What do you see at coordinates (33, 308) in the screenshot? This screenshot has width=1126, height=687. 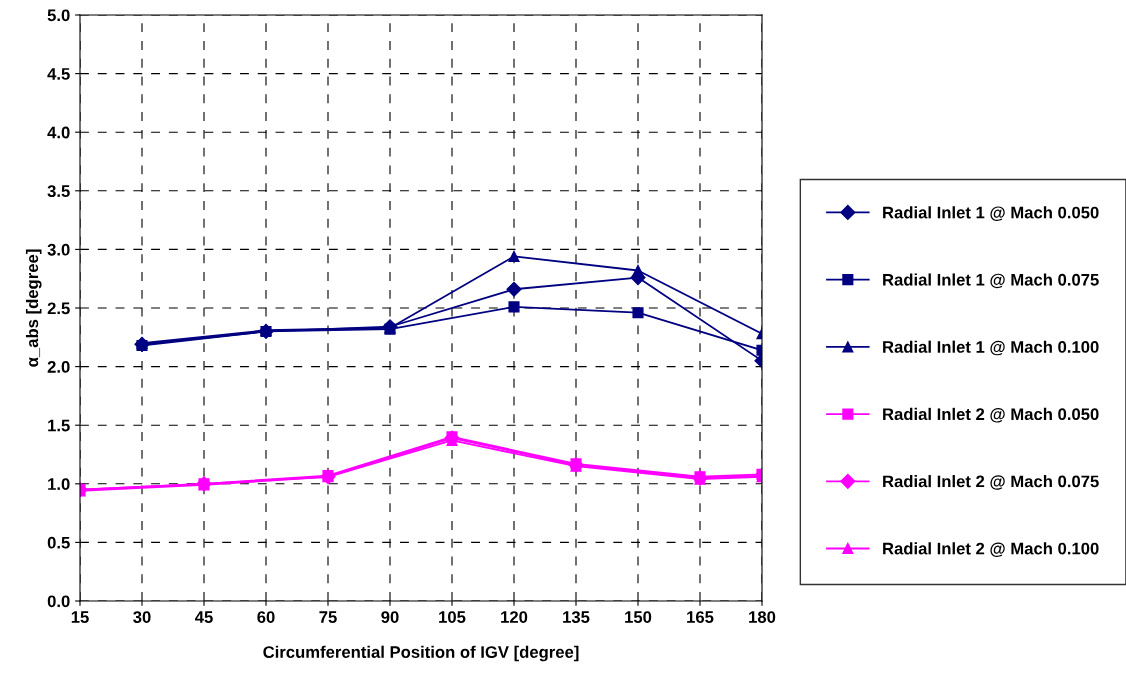 I see `y-axis-title: α_abs [degree]` at bounding box center [33, 308].